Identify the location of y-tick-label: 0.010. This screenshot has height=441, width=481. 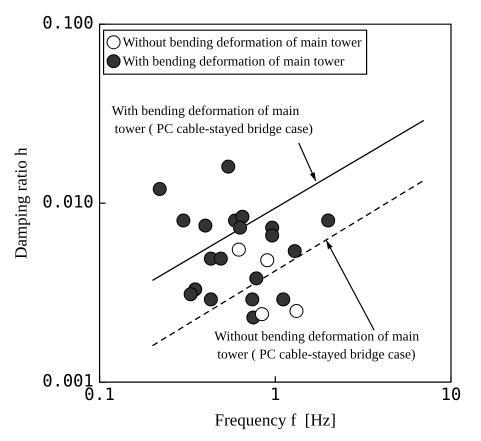
(68, 202).